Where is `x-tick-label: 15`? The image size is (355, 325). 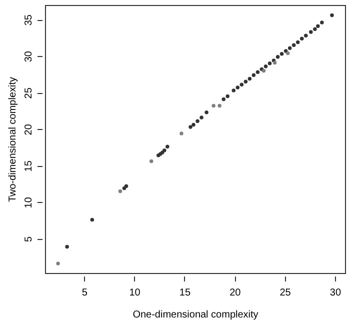
x-tick-label: 15 is located at coordinates (185, 293).